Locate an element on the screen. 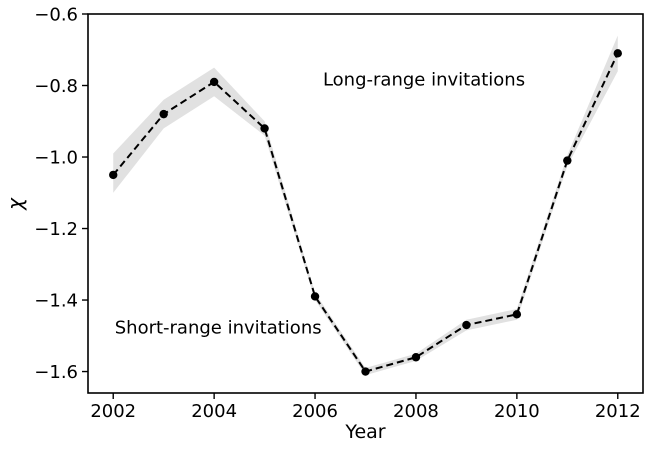 Image resolution: width=654 pixels, height=449 pixels. y-tick-label: −1.6 is located at coordinates (56, 372).